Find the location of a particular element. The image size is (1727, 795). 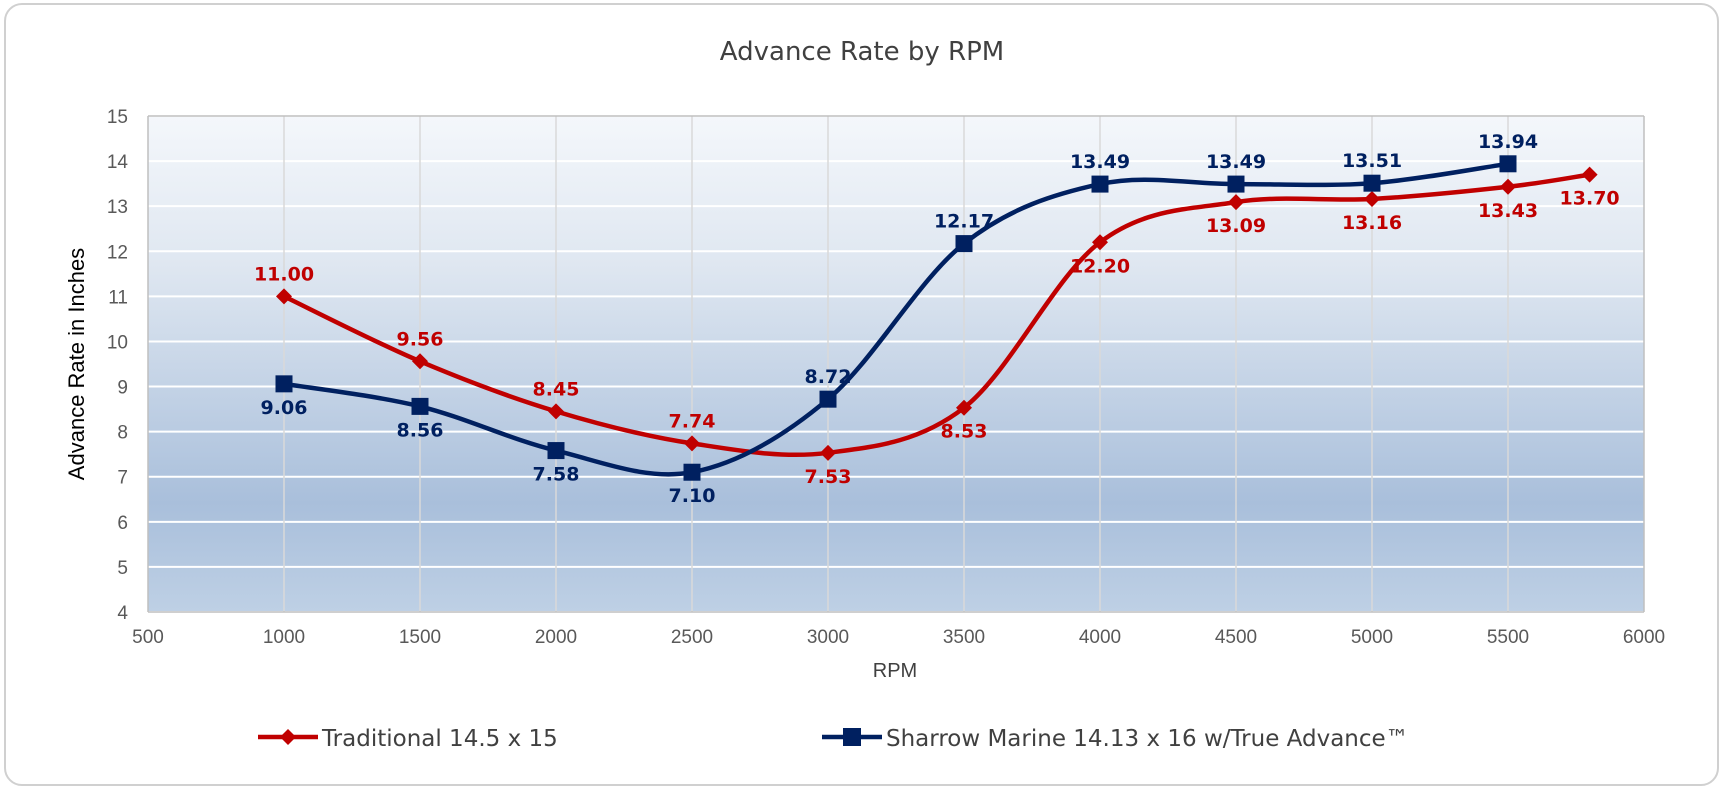

y-axis-title: Advance Rate in Inches is located at coordinates (76, 364).